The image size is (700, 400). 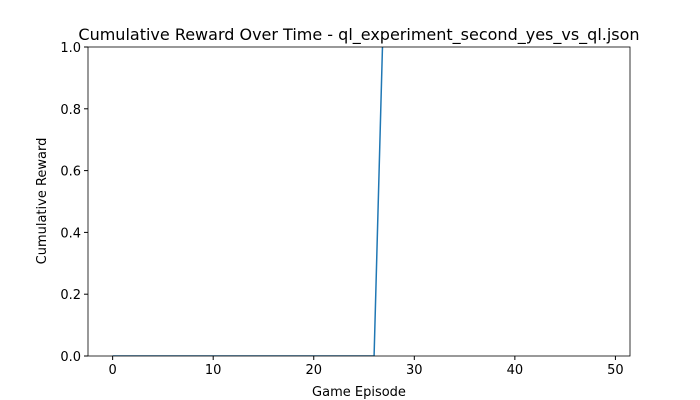 What do you see at coordinates (70, 295) in the screenshot?
I see `y-tick-label: 0.2` at bounding box center [70, 295].